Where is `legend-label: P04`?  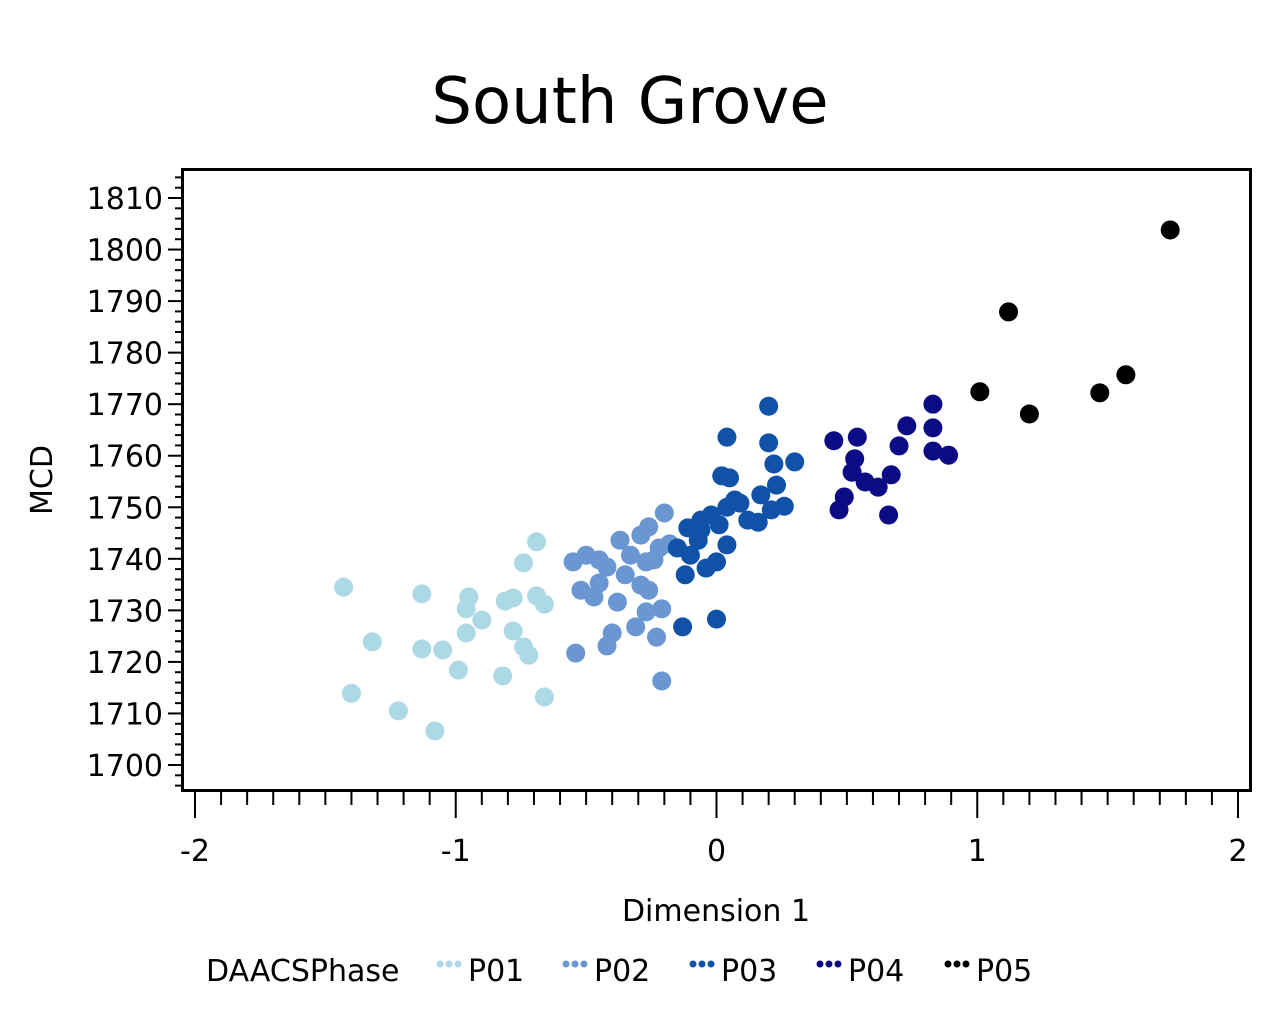 legend-label: P04 is located at coordinates (876, 971).